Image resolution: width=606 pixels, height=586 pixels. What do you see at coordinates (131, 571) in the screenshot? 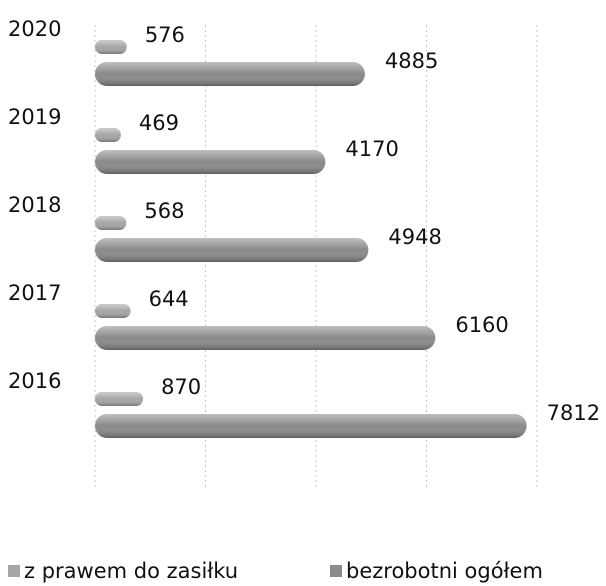
I see `legend-label: z prawem do zasiłku` at bounding box center [131, 571].